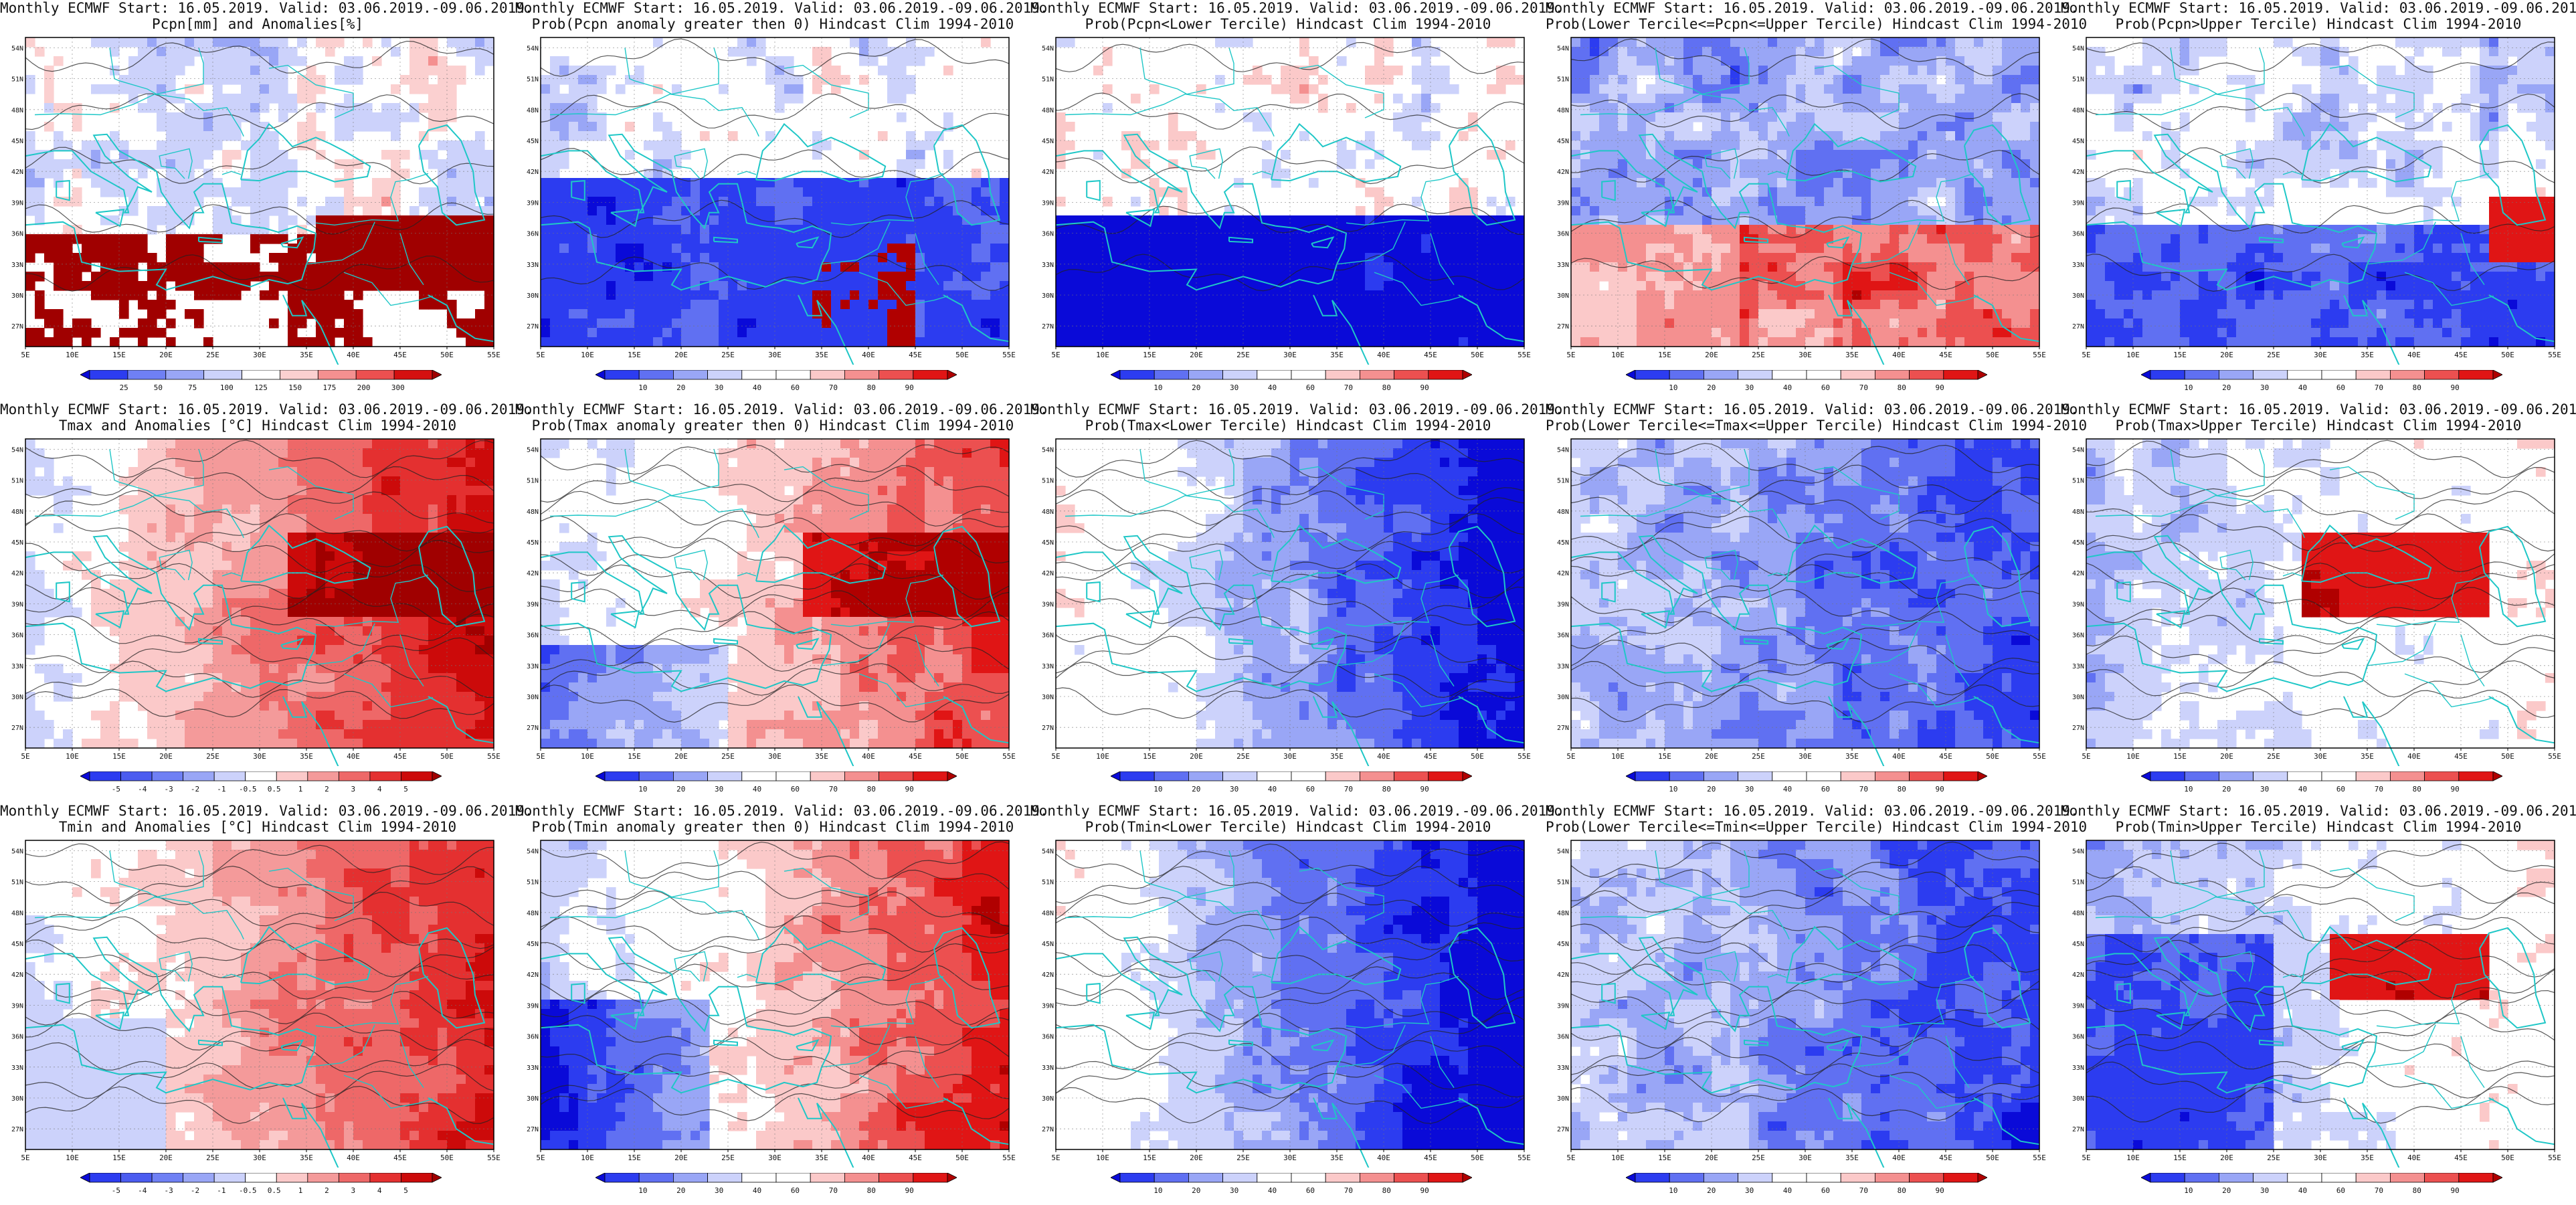 The height and width of the screenshot is (1205, 2576). What do you see at coordinates (17, 573) in the screenshot?
I see `lat-tick-label: 42N` at bounding box center [17, 573].